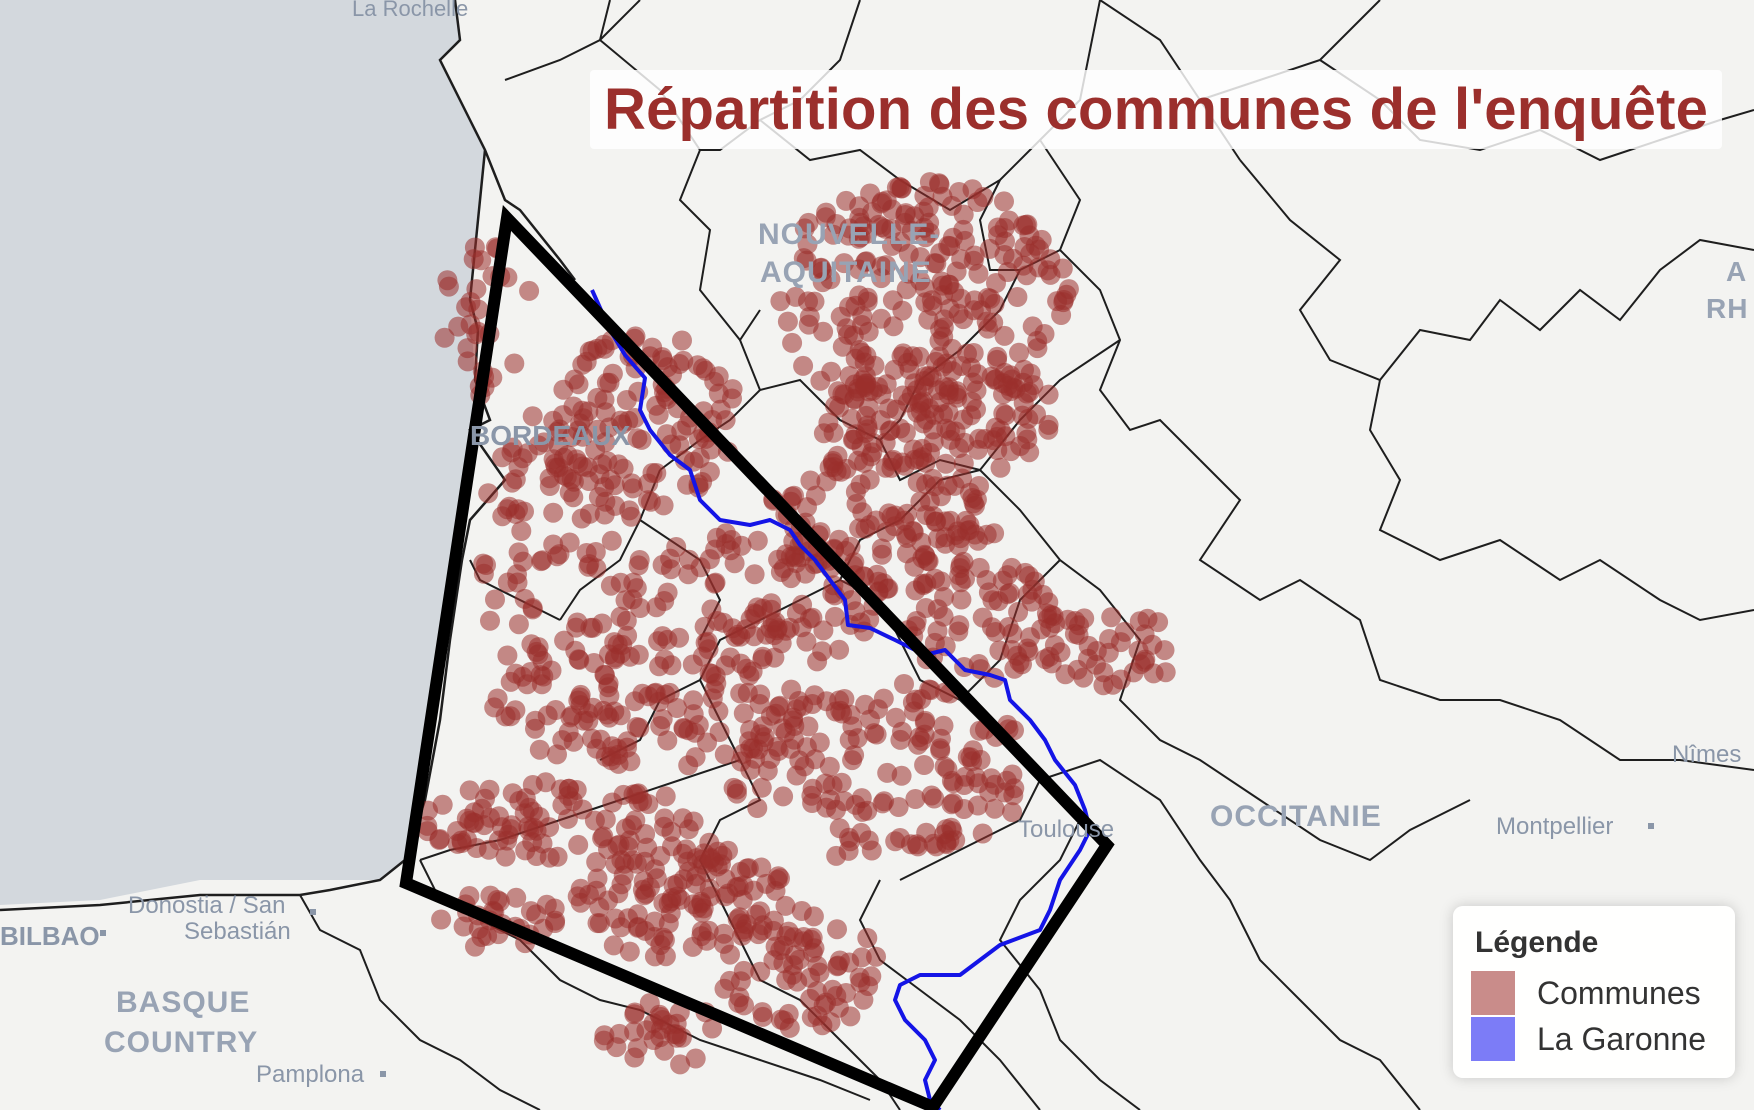 Image resolution: width=1754 pixels, height=1110 pixels. Describe the element at coordinates (1736, 271) in the screenshot. I see `label-a: A` at that location.